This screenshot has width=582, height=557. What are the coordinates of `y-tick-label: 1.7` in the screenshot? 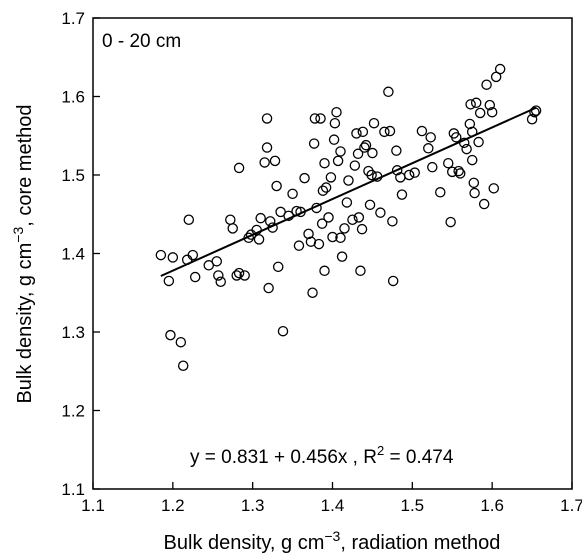 It's located at (73, 18).